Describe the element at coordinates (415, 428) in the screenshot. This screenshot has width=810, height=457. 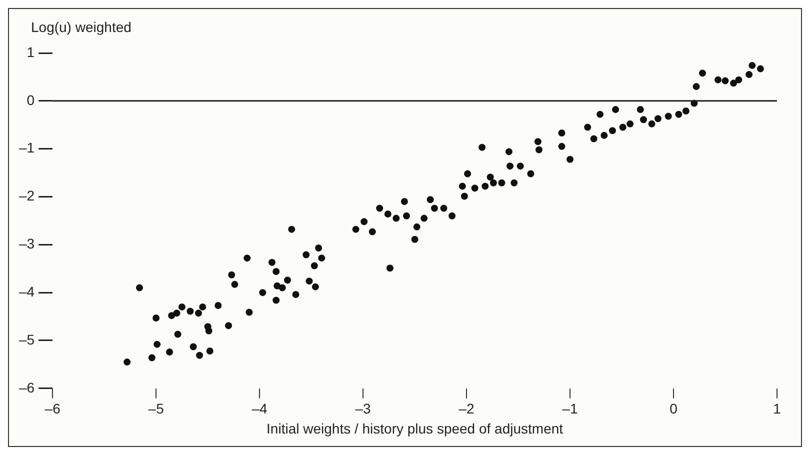
I see `x-axis-title: Initial weights / history plus speed of adjustment` at that location.